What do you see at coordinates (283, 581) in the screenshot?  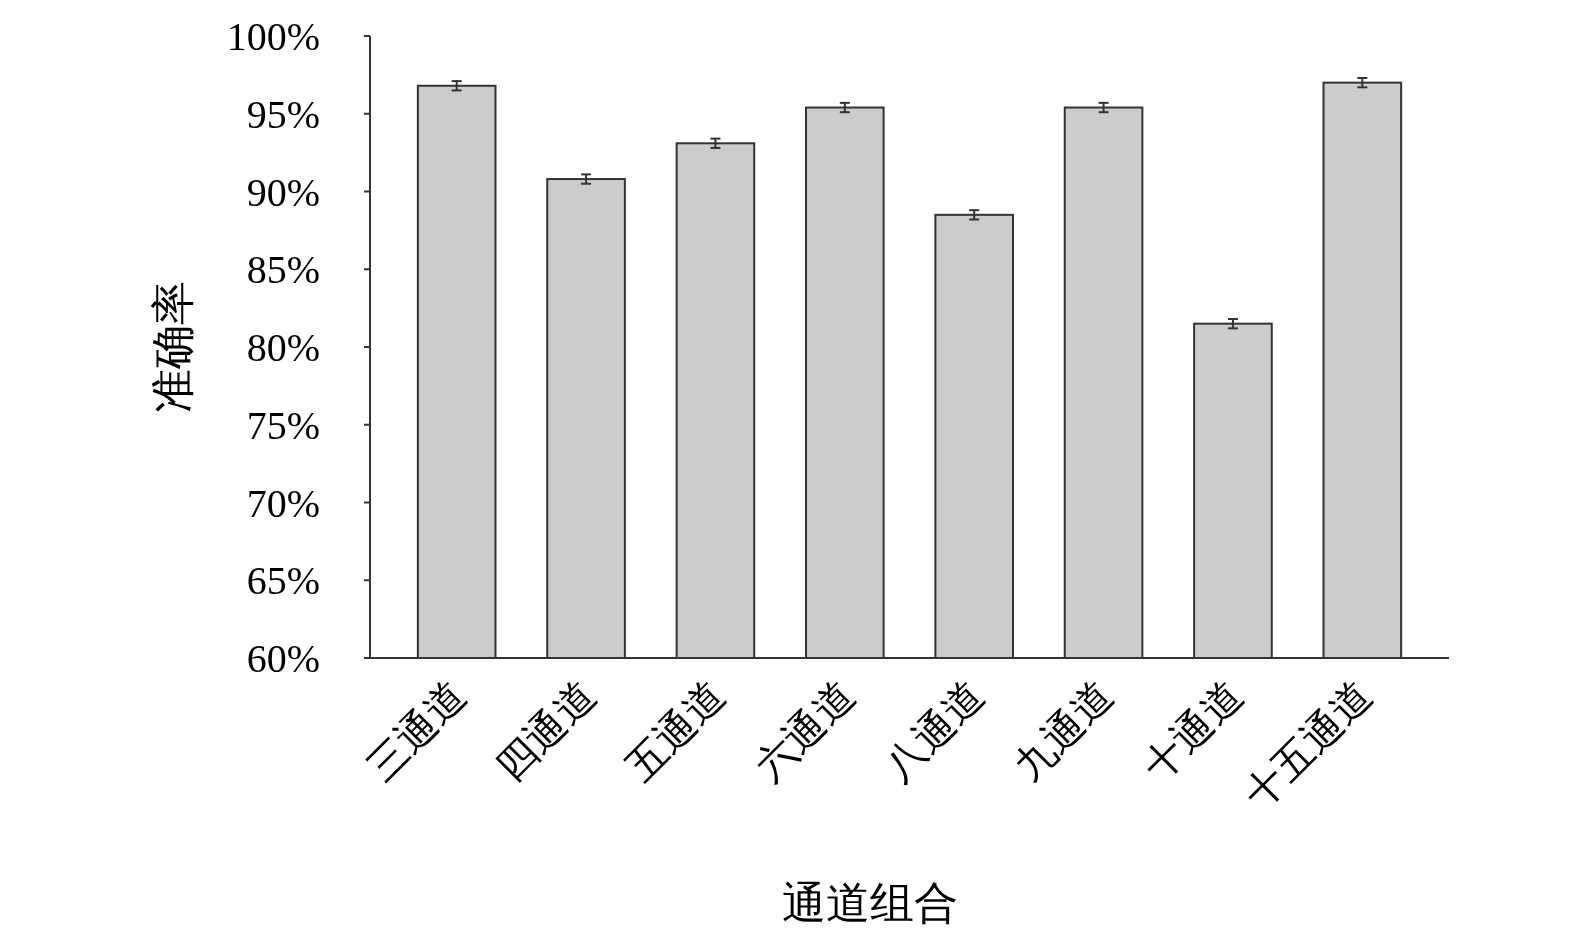 I see `y-tick-label: 65%` at bounding box center [283, 581].